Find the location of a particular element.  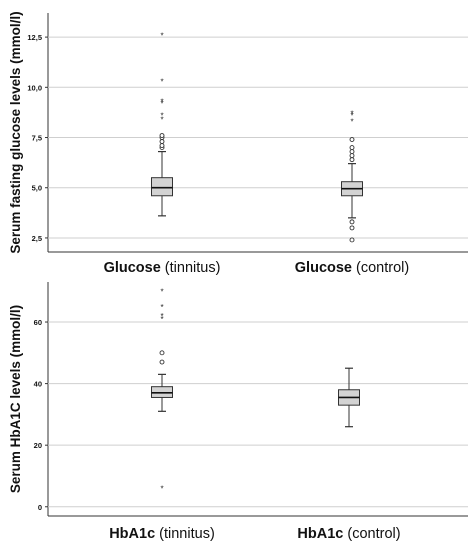

y-tick-label: 2,5 is located at coordinates (37, 238).